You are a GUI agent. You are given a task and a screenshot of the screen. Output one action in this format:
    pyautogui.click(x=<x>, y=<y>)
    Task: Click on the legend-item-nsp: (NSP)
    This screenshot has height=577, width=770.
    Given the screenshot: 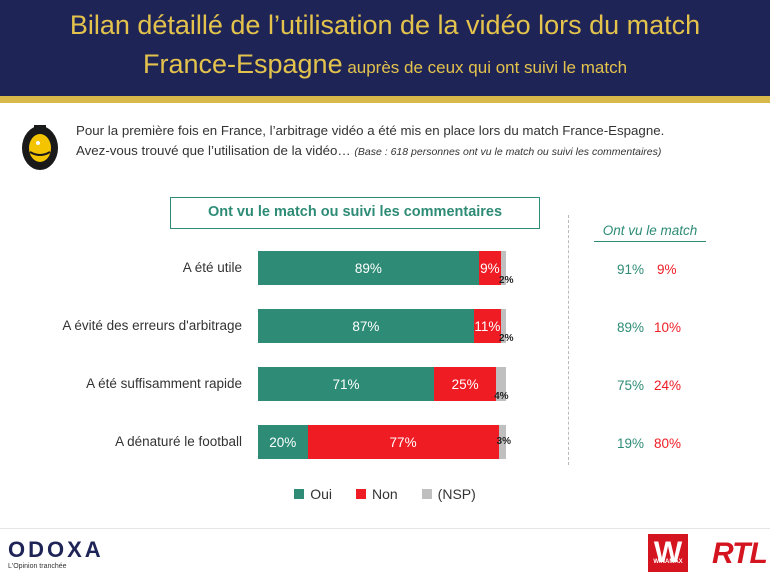 What is the action you would take?
    pyautogui.click(x=448, y=494)
    